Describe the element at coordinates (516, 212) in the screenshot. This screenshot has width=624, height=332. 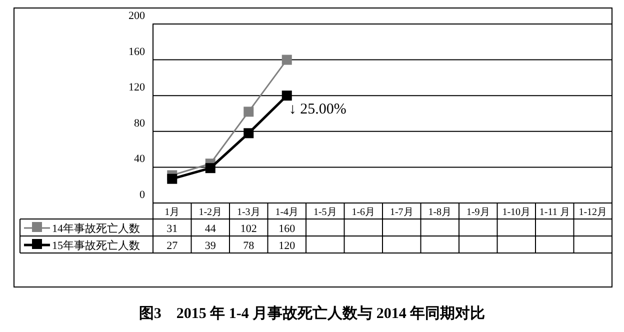
I see `x-tick-label: 1-10月` at that location.